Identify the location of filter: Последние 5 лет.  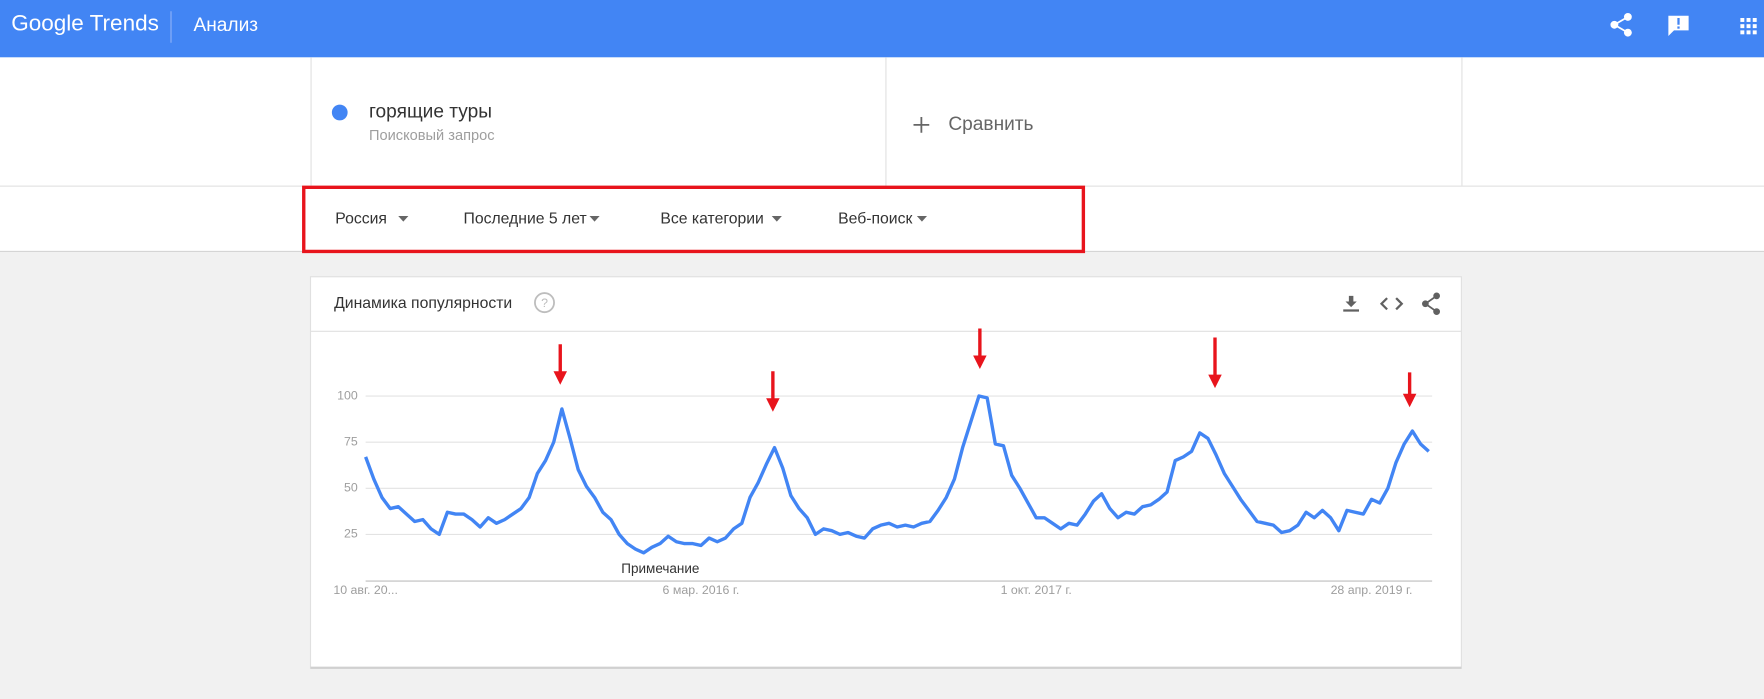
(525, 219).